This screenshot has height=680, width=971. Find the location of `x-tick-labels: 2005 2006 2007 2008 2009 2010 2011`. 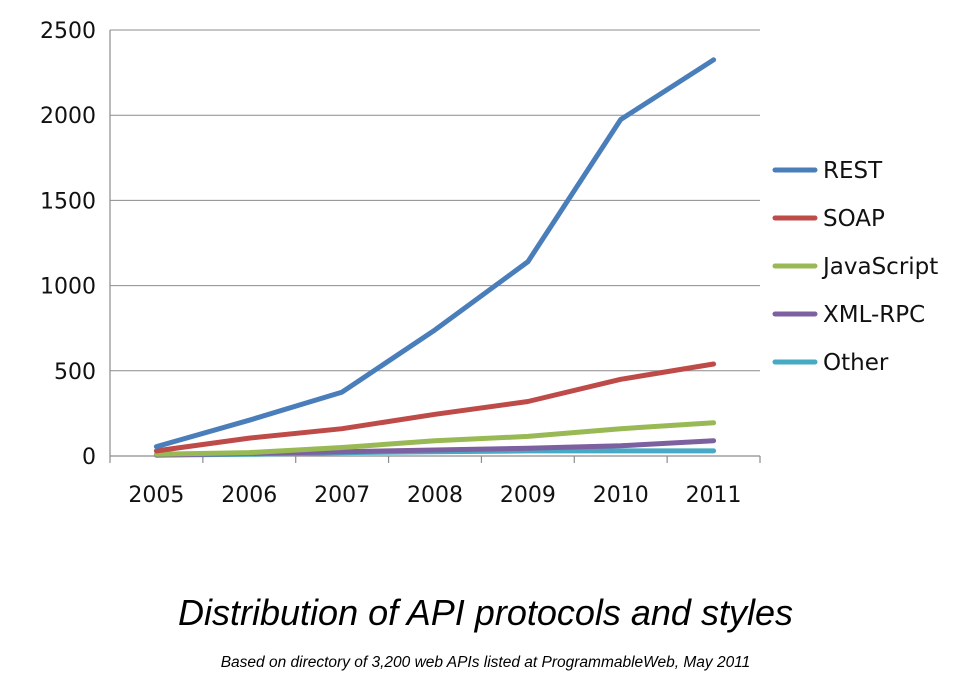

x-tick-labels: 2005 2006 2007 2008 2009 2010 2011 is located at coordinates (434, 495).